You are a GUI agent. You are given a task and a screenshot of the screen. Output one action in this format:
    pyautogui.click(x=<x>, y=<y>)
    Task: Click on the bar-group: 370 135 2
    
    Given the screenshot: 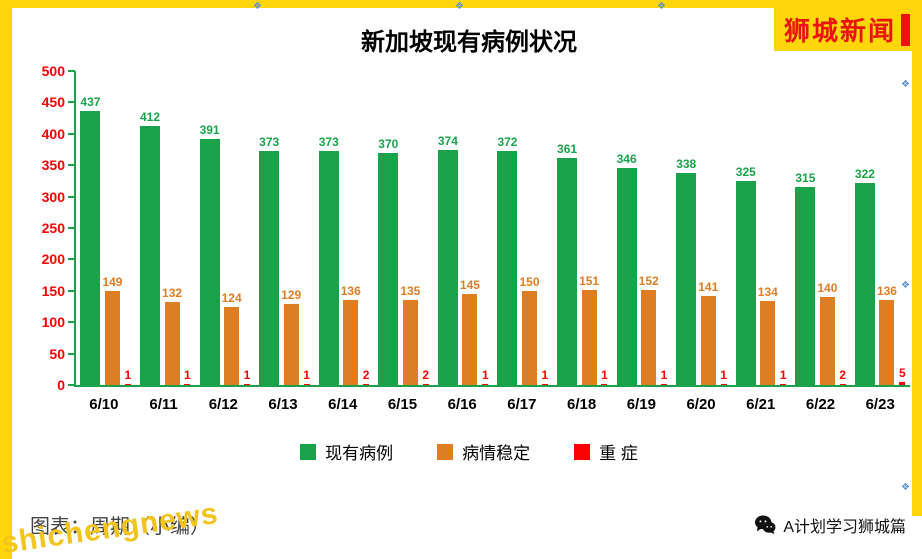 What is the action you would take?
    pyautogui.click(x=404, y=228)
    